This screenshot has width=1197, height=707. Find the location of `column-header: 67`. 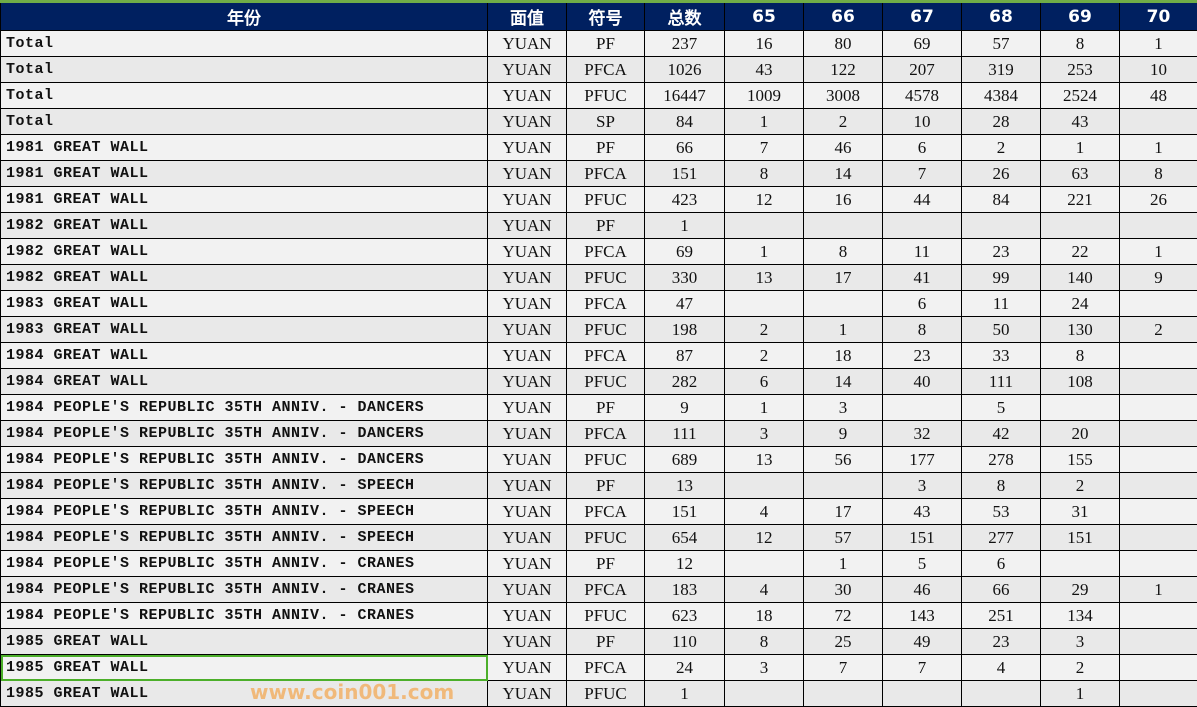

column-header: 67 is located at coordinates (922, 15).